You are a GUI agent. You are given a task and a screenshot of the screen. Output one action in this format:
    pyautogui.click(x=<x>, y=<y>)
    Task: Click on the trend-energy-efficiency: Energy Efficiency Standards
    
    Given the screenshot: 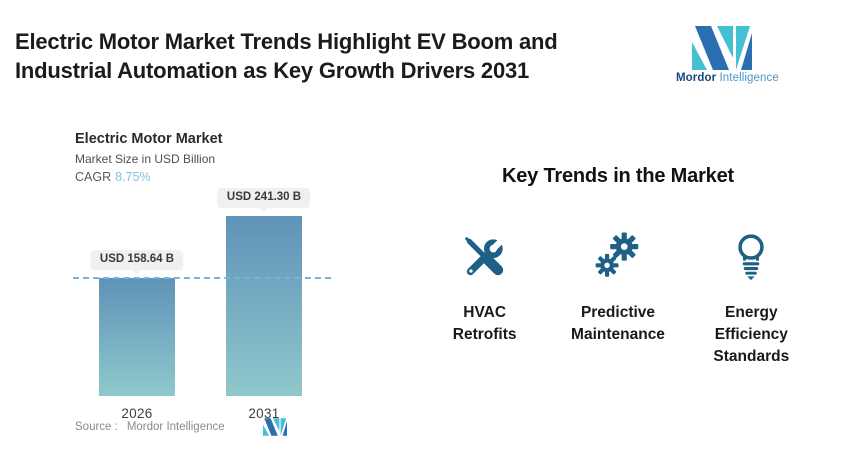 What is the action you would take?
    pyautogui.click(x=751, y=298)
    